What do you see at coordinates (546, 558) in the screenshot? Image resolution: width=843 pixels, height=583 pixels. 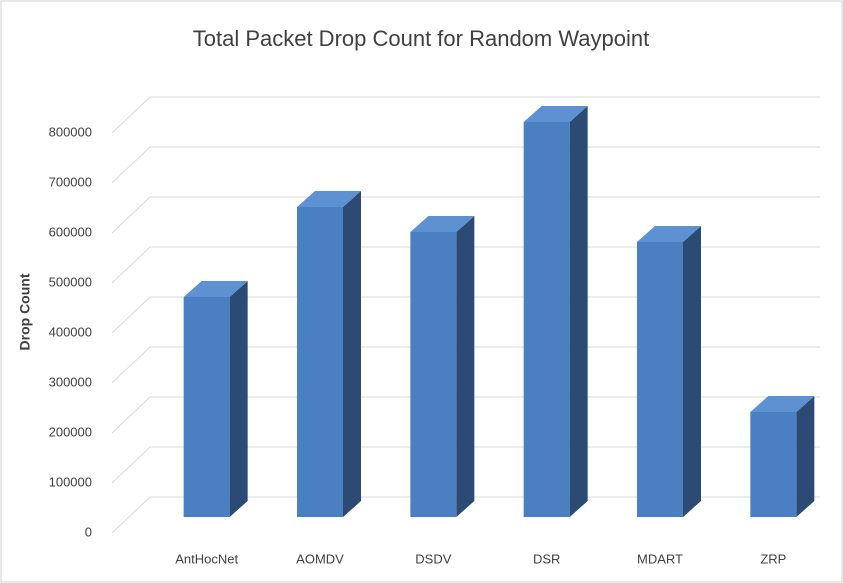 I see `x-tick-label: DSR` at bounding box center [546, 558].